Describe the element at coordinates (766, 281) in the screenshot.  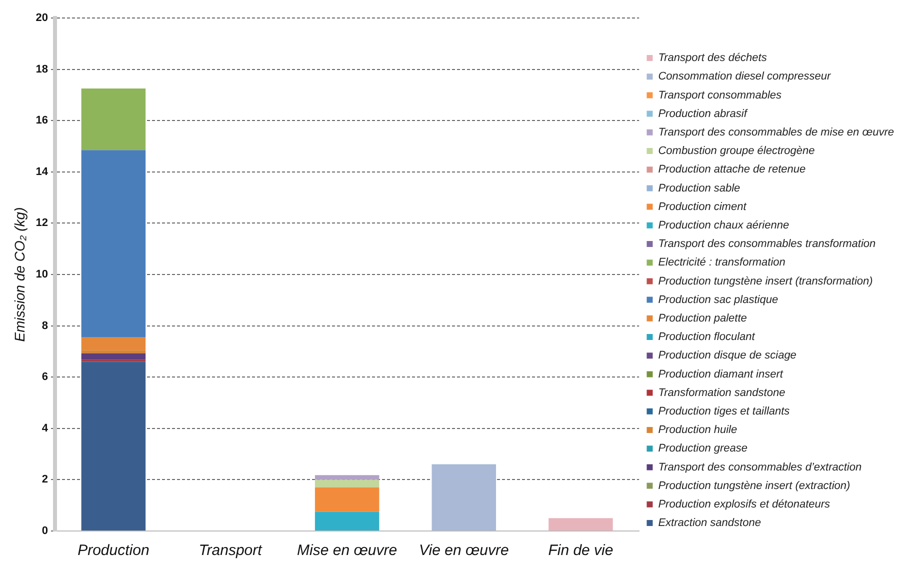
I see `legend-label: Production tungstène insert (transformation)` at that location.